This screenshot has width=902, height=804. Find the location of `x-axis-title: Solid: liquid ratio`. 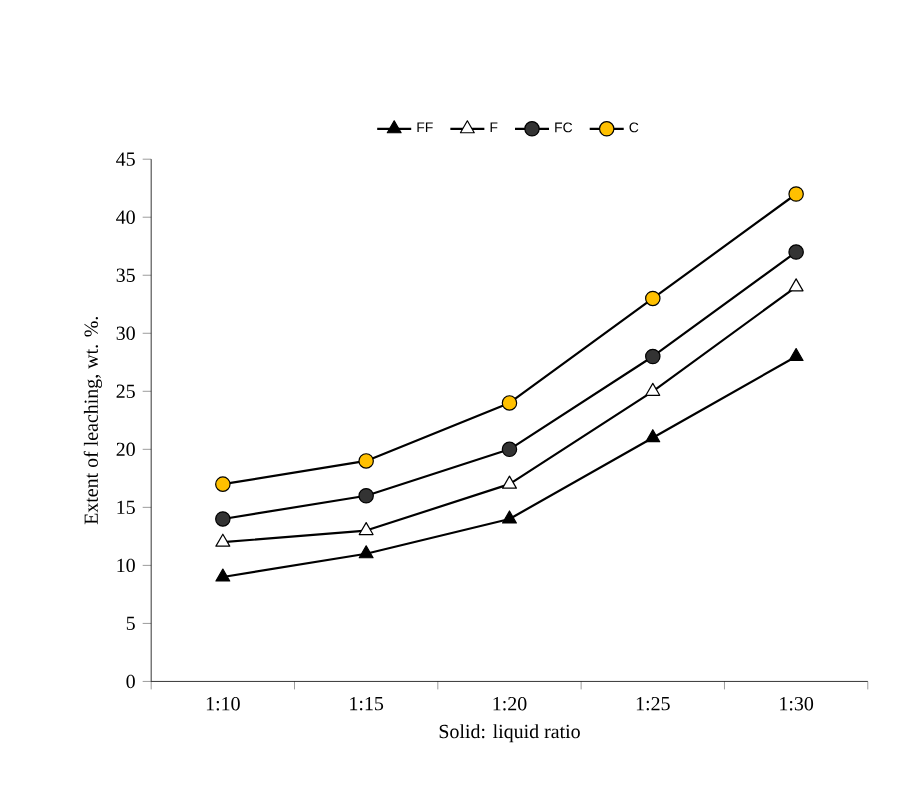

x-axis-title: Solid: liquid ratio is located at coordinates (509, 733).